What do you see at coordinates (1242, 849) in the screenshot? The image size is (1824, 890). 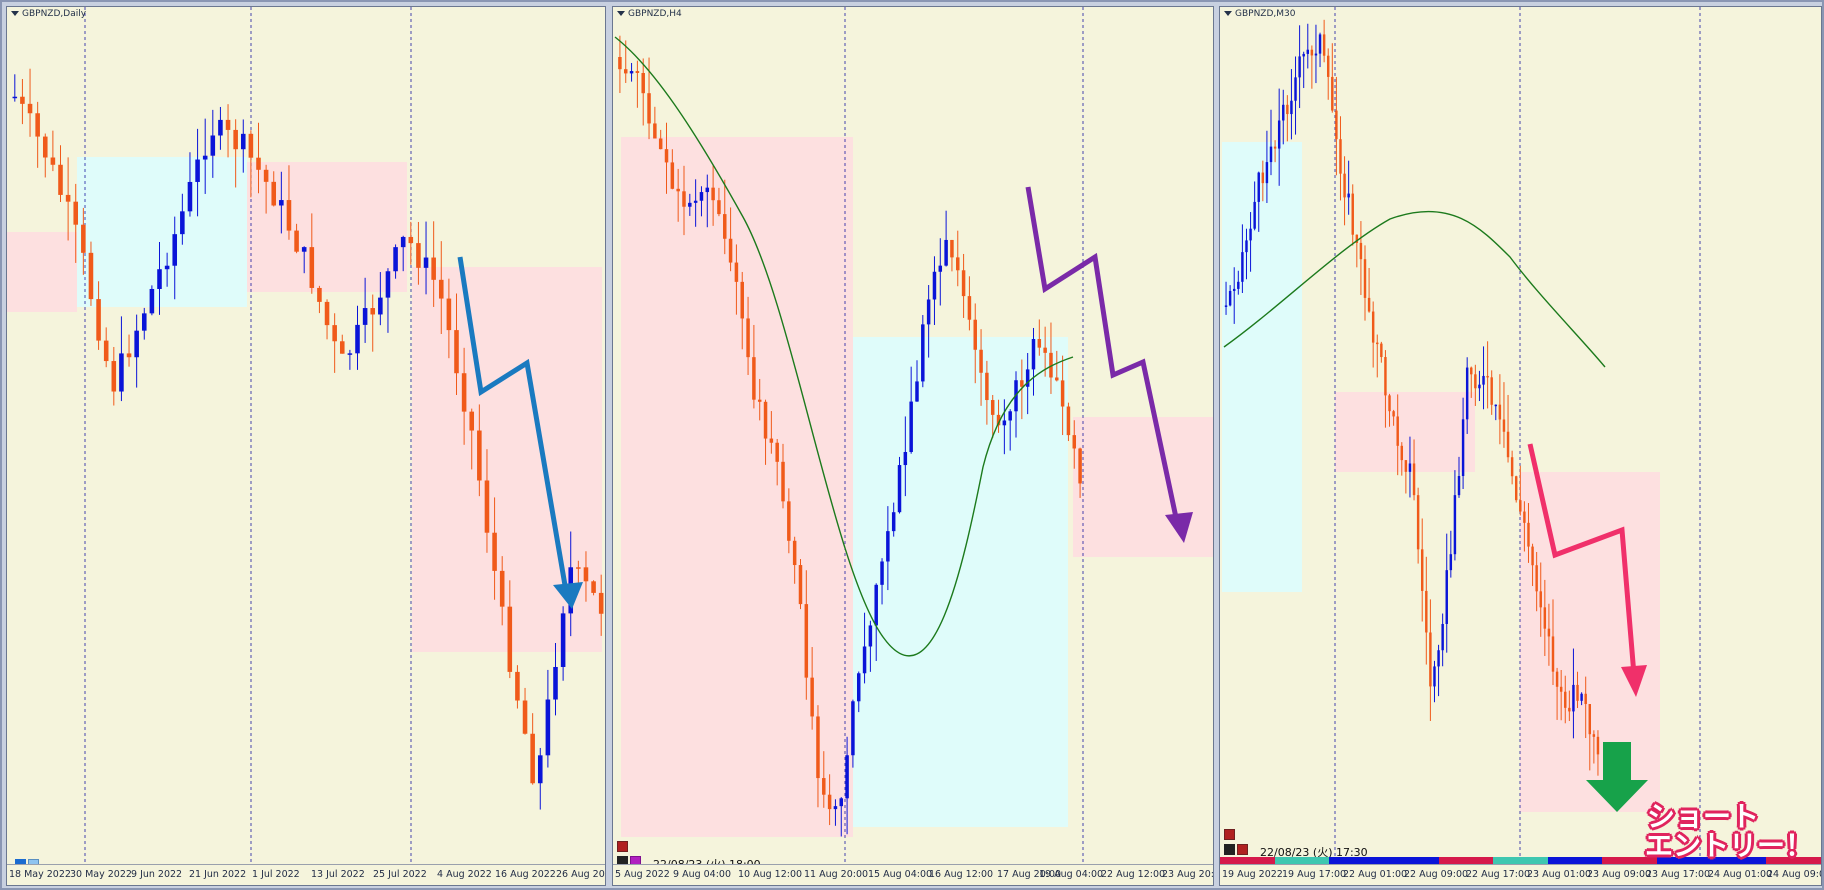 I see `chart-shift-button` at bounding box center [1242, 849].